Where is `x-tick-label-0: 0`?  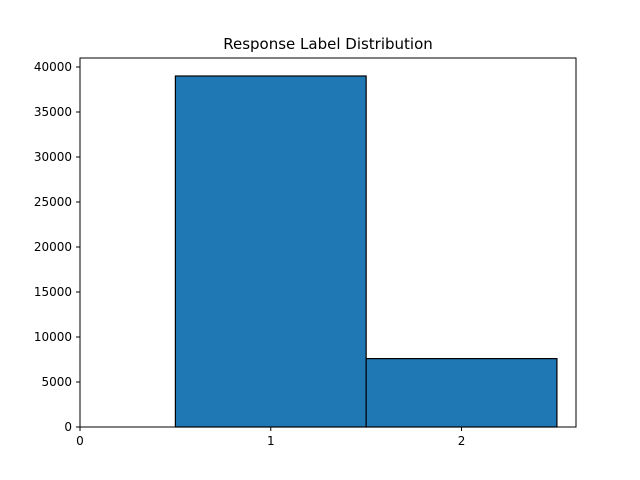 x-tick-label-0: 0 is located at coordinates (80, 441).